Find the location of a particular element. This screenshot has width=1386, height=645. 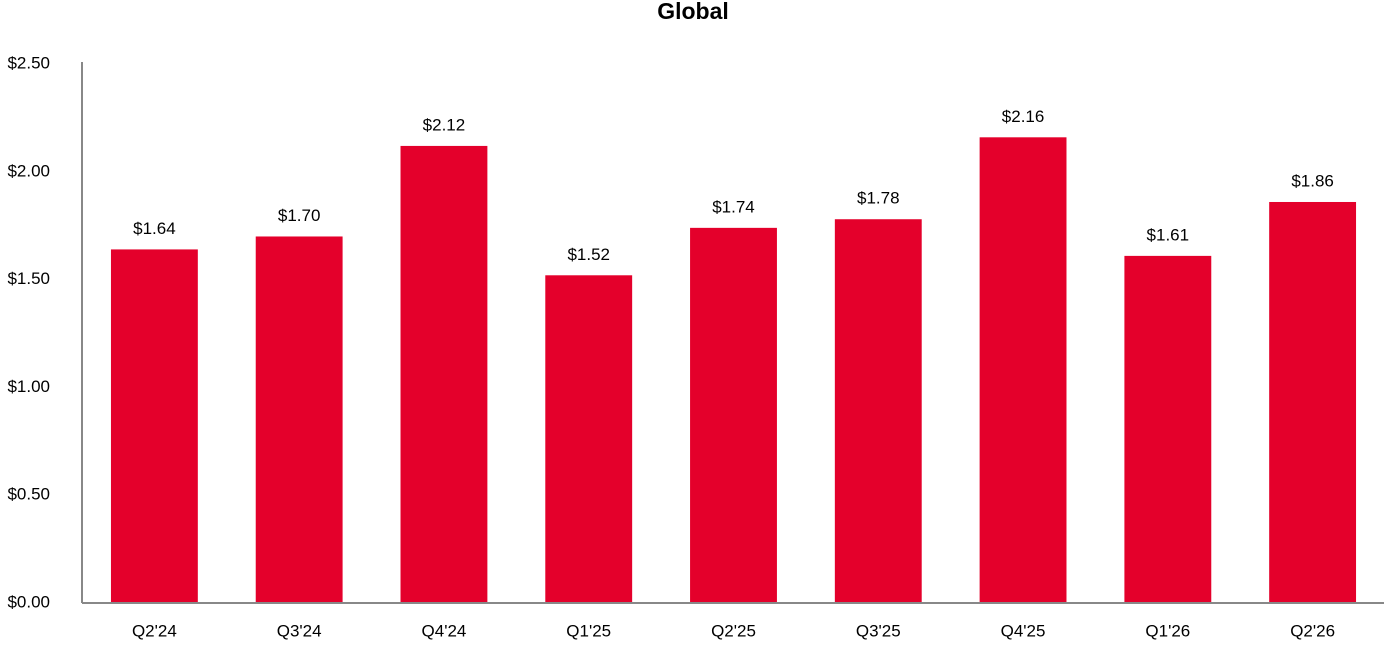

value-label: $1.74 is located at coordinates (733, 206).